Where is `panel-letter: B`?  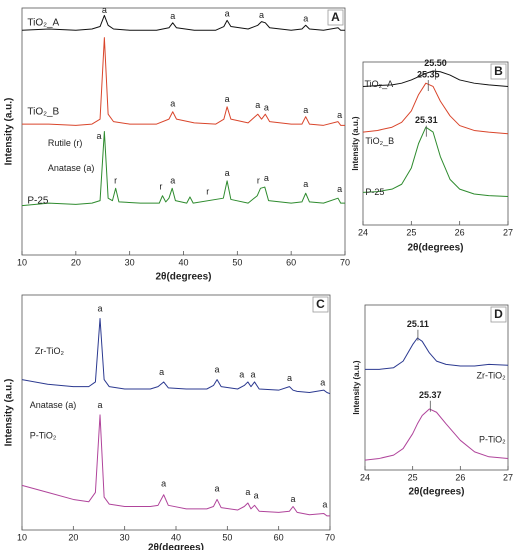
panel-letter: B is located at coordinates (498, 71).